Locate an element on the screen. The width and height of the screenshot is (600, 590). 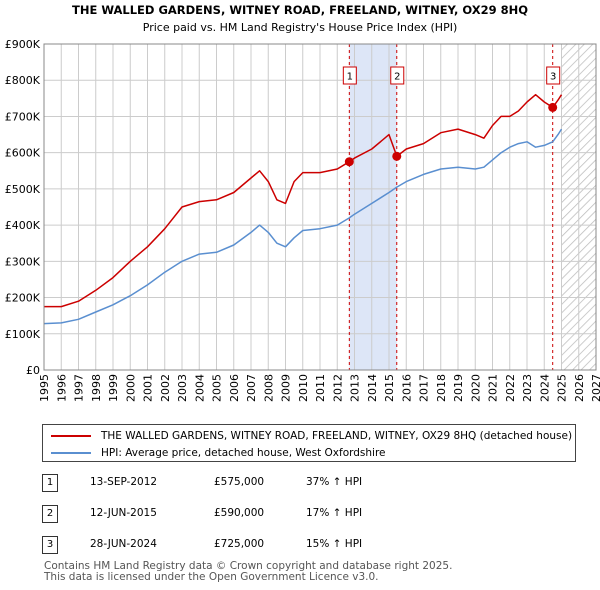
transaction-date: 28-JUN-2024 is located at coordinates (123, 544).